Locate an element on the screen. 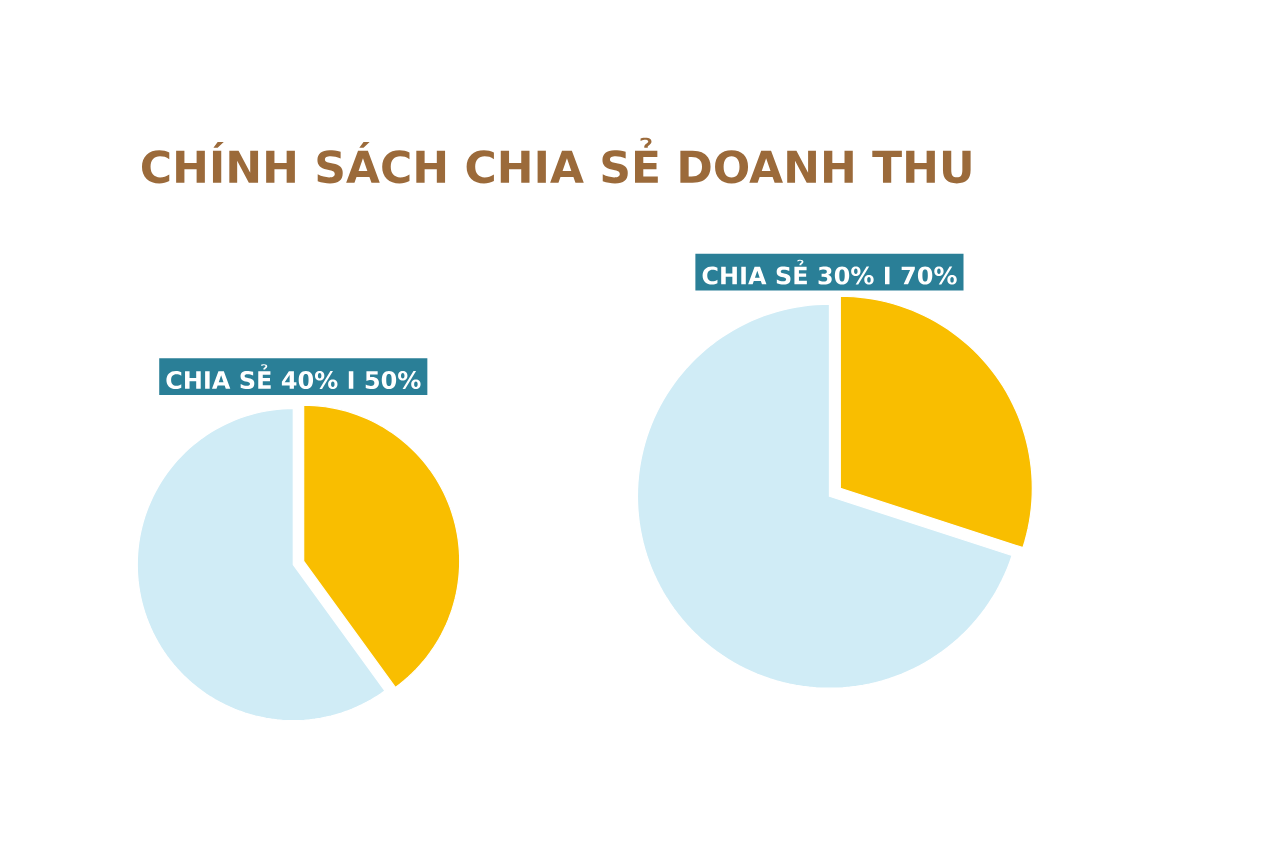 This screenshot has width=1278, height=861. text: CHÍNH SÁCH CHIA SẺ DOANH THU is located at coordinates (556, 160).